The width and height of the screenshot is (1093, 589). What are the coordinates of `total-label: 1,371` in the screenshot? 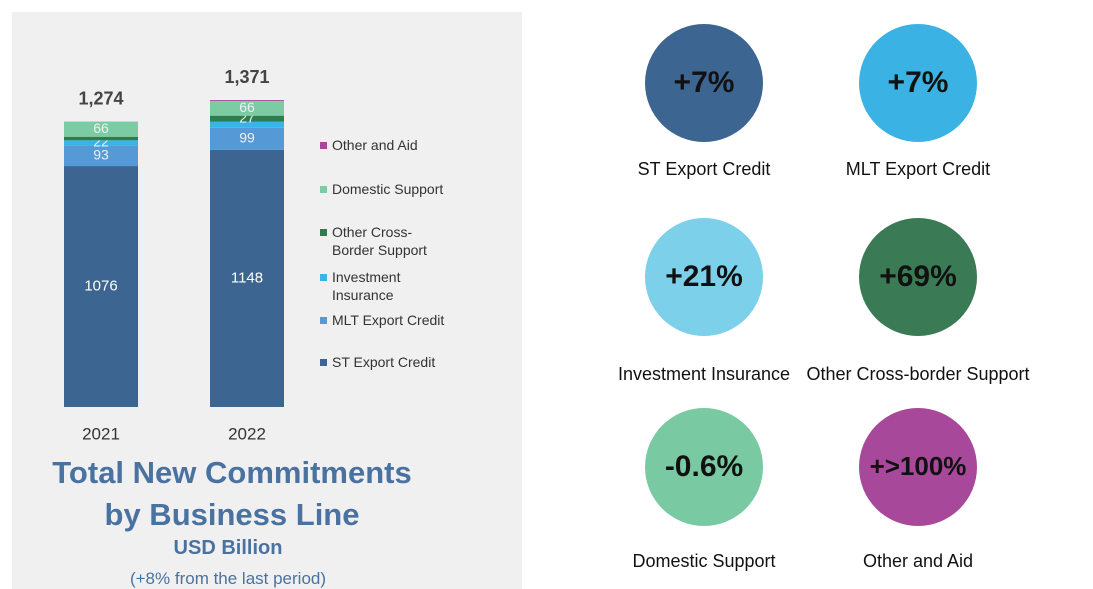 It's located at (246, 77).